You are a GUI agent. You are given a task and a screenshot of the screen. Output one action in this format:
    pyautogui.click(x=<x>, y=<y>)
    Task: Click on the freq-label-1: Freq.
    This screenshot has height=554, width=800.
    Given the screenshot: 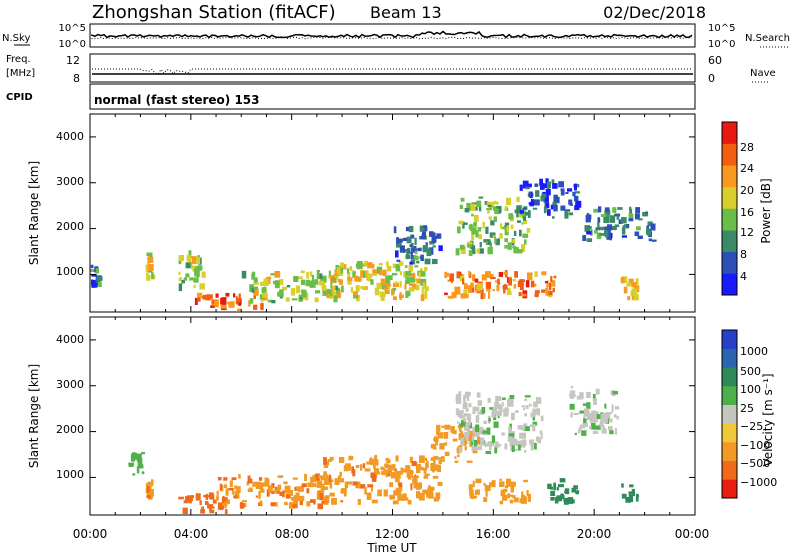 What is the action you would take?
    pyautogui.click(x=18, y=59)
    